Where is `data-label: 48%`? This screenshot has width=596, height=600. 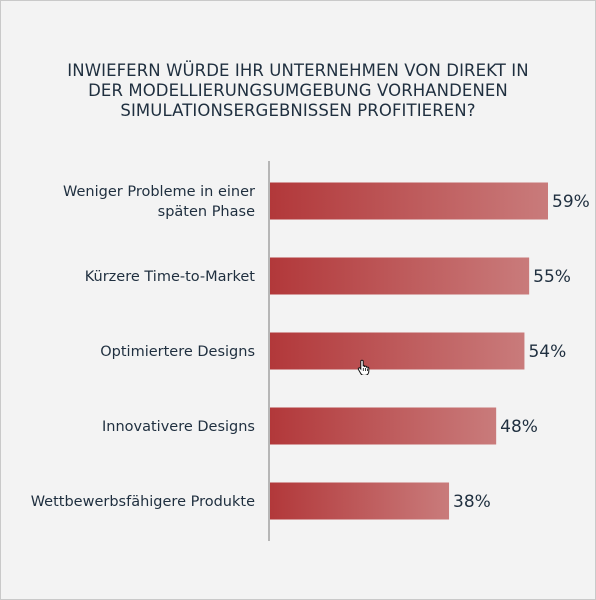 data-label: 48% is located at coordinates (519, 427).